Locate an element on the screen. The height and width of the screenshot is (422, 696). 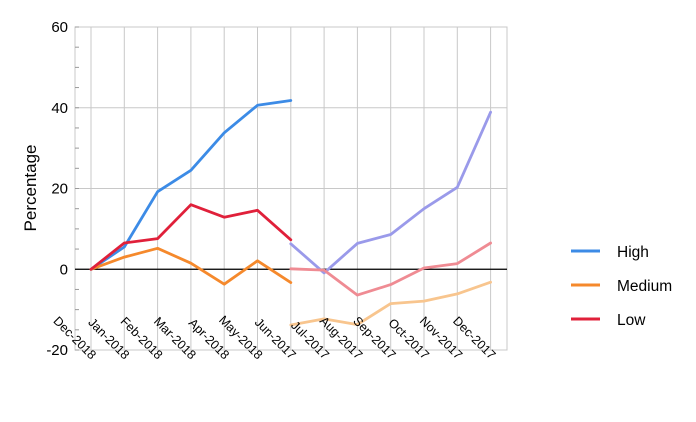
y-tick-label: 0 is located at coordinates (64, 269).